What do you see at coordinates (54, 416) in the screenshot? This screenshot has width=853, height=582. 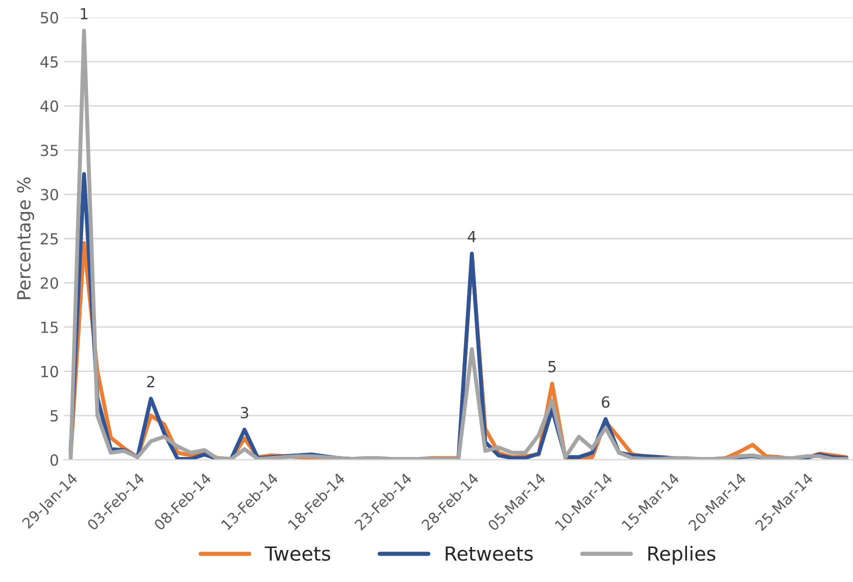 I see `y-tick-label: 5` at bounding box center [54, 416].